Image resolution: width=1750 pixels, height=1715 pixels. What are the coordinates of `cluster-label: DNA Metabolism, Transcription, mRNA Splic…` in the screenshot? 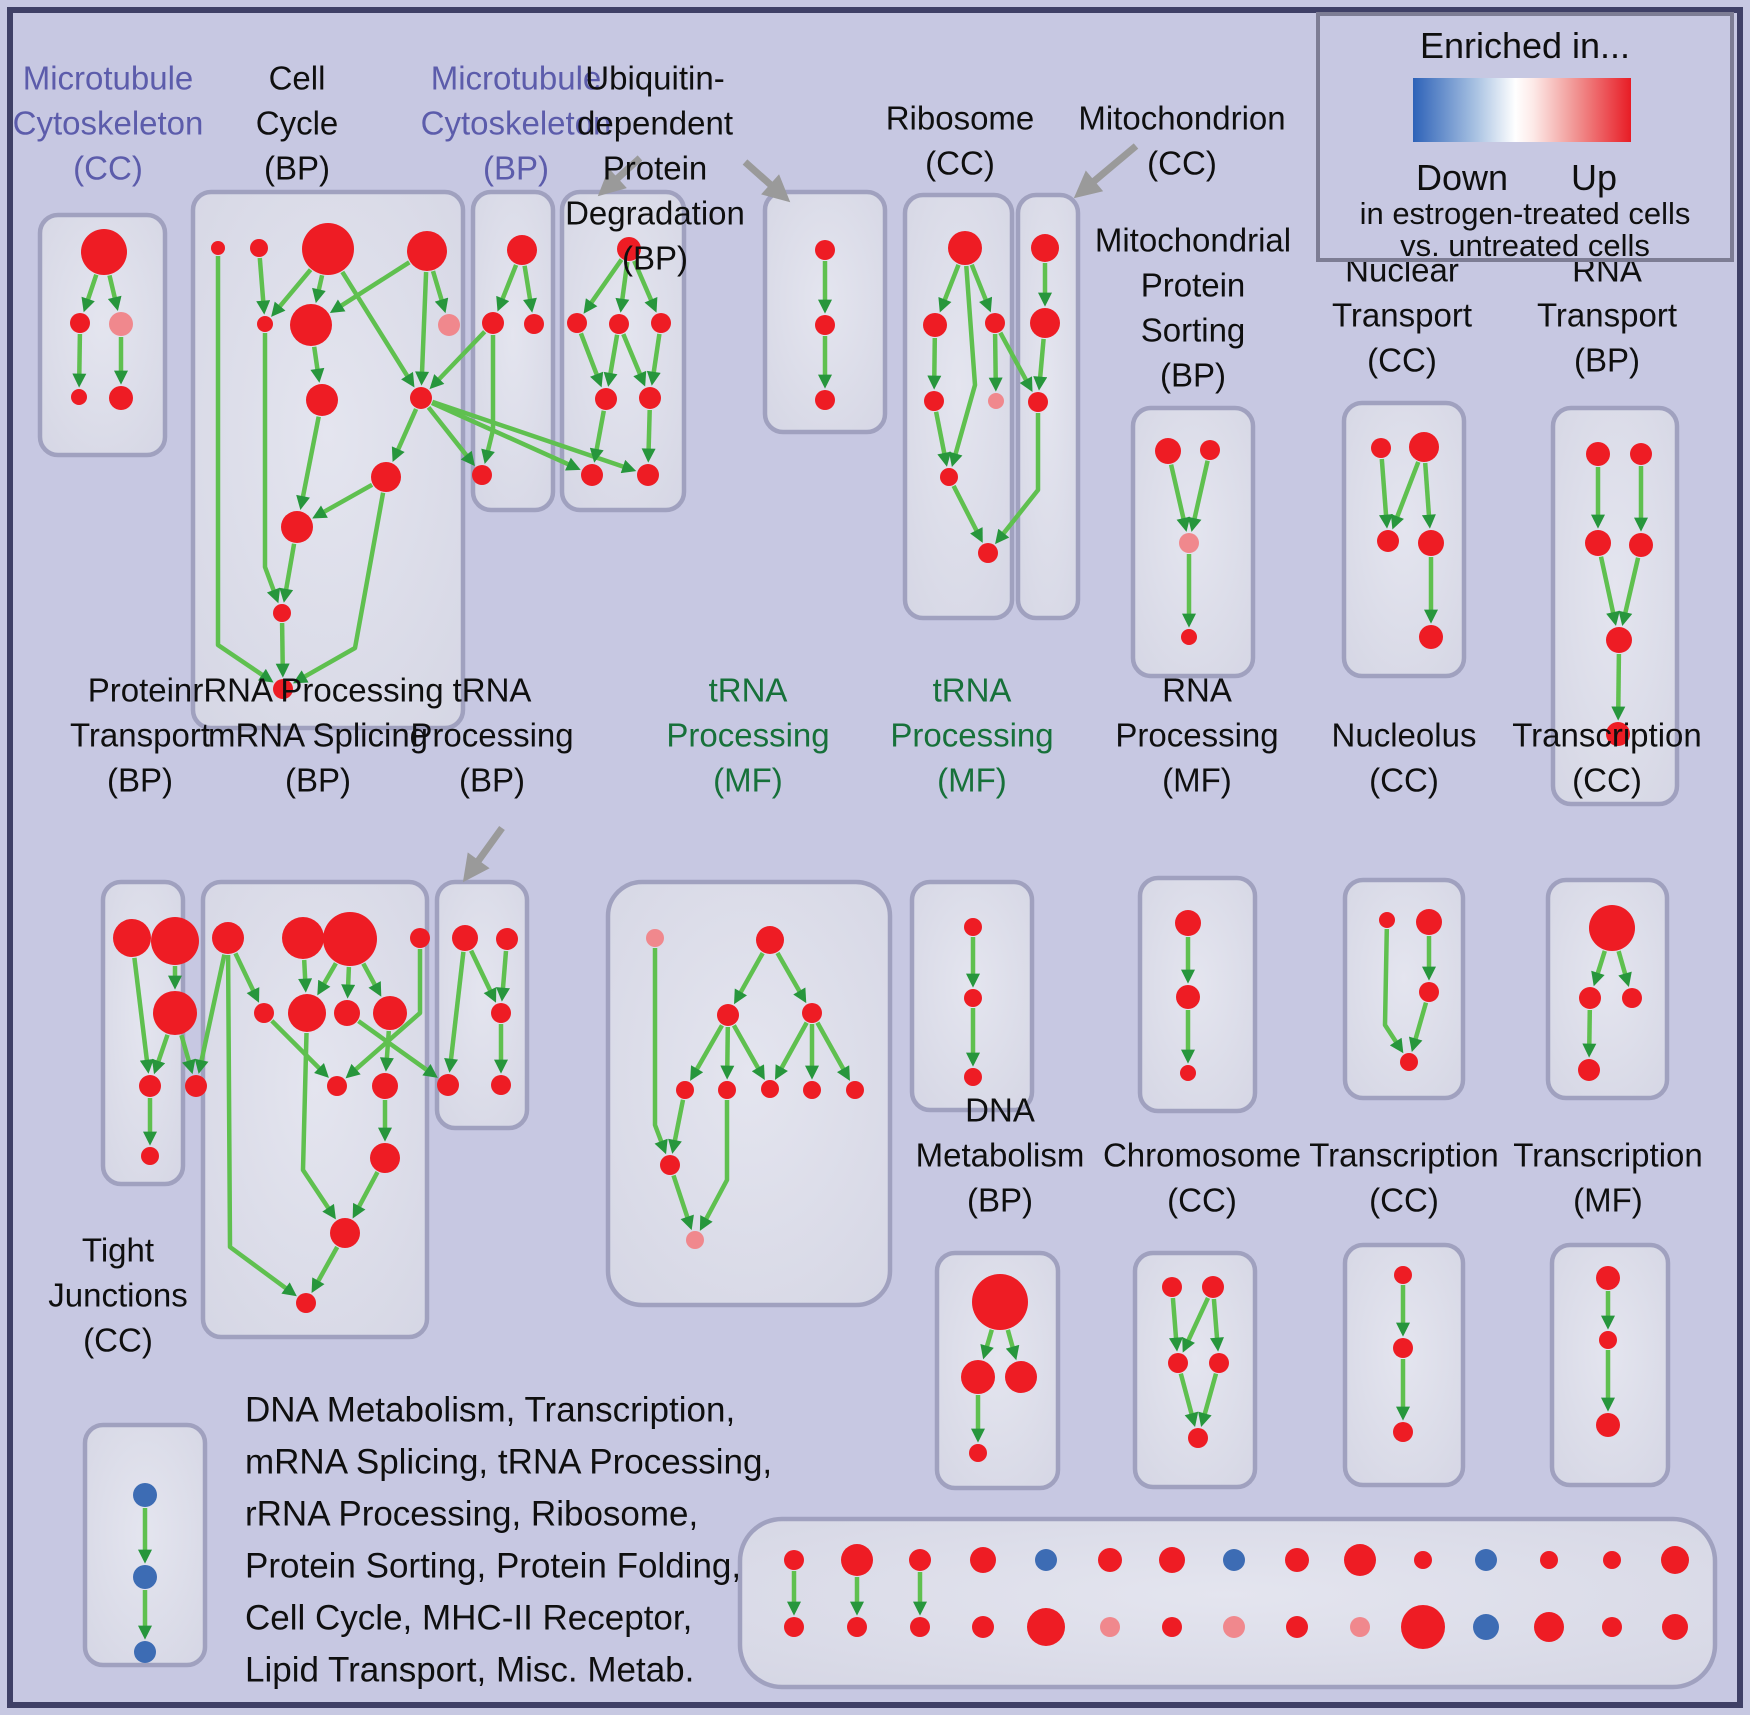 It's located at (508, 1540).